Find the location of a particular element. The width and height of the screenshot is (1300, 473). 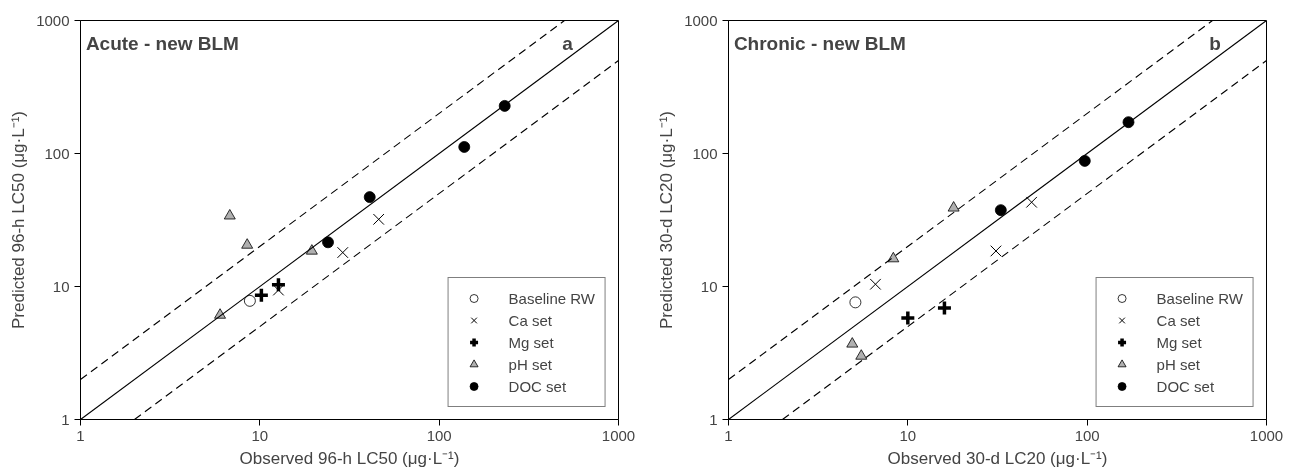

text: Chronic - new BLM is located at coordinates (819, 44).